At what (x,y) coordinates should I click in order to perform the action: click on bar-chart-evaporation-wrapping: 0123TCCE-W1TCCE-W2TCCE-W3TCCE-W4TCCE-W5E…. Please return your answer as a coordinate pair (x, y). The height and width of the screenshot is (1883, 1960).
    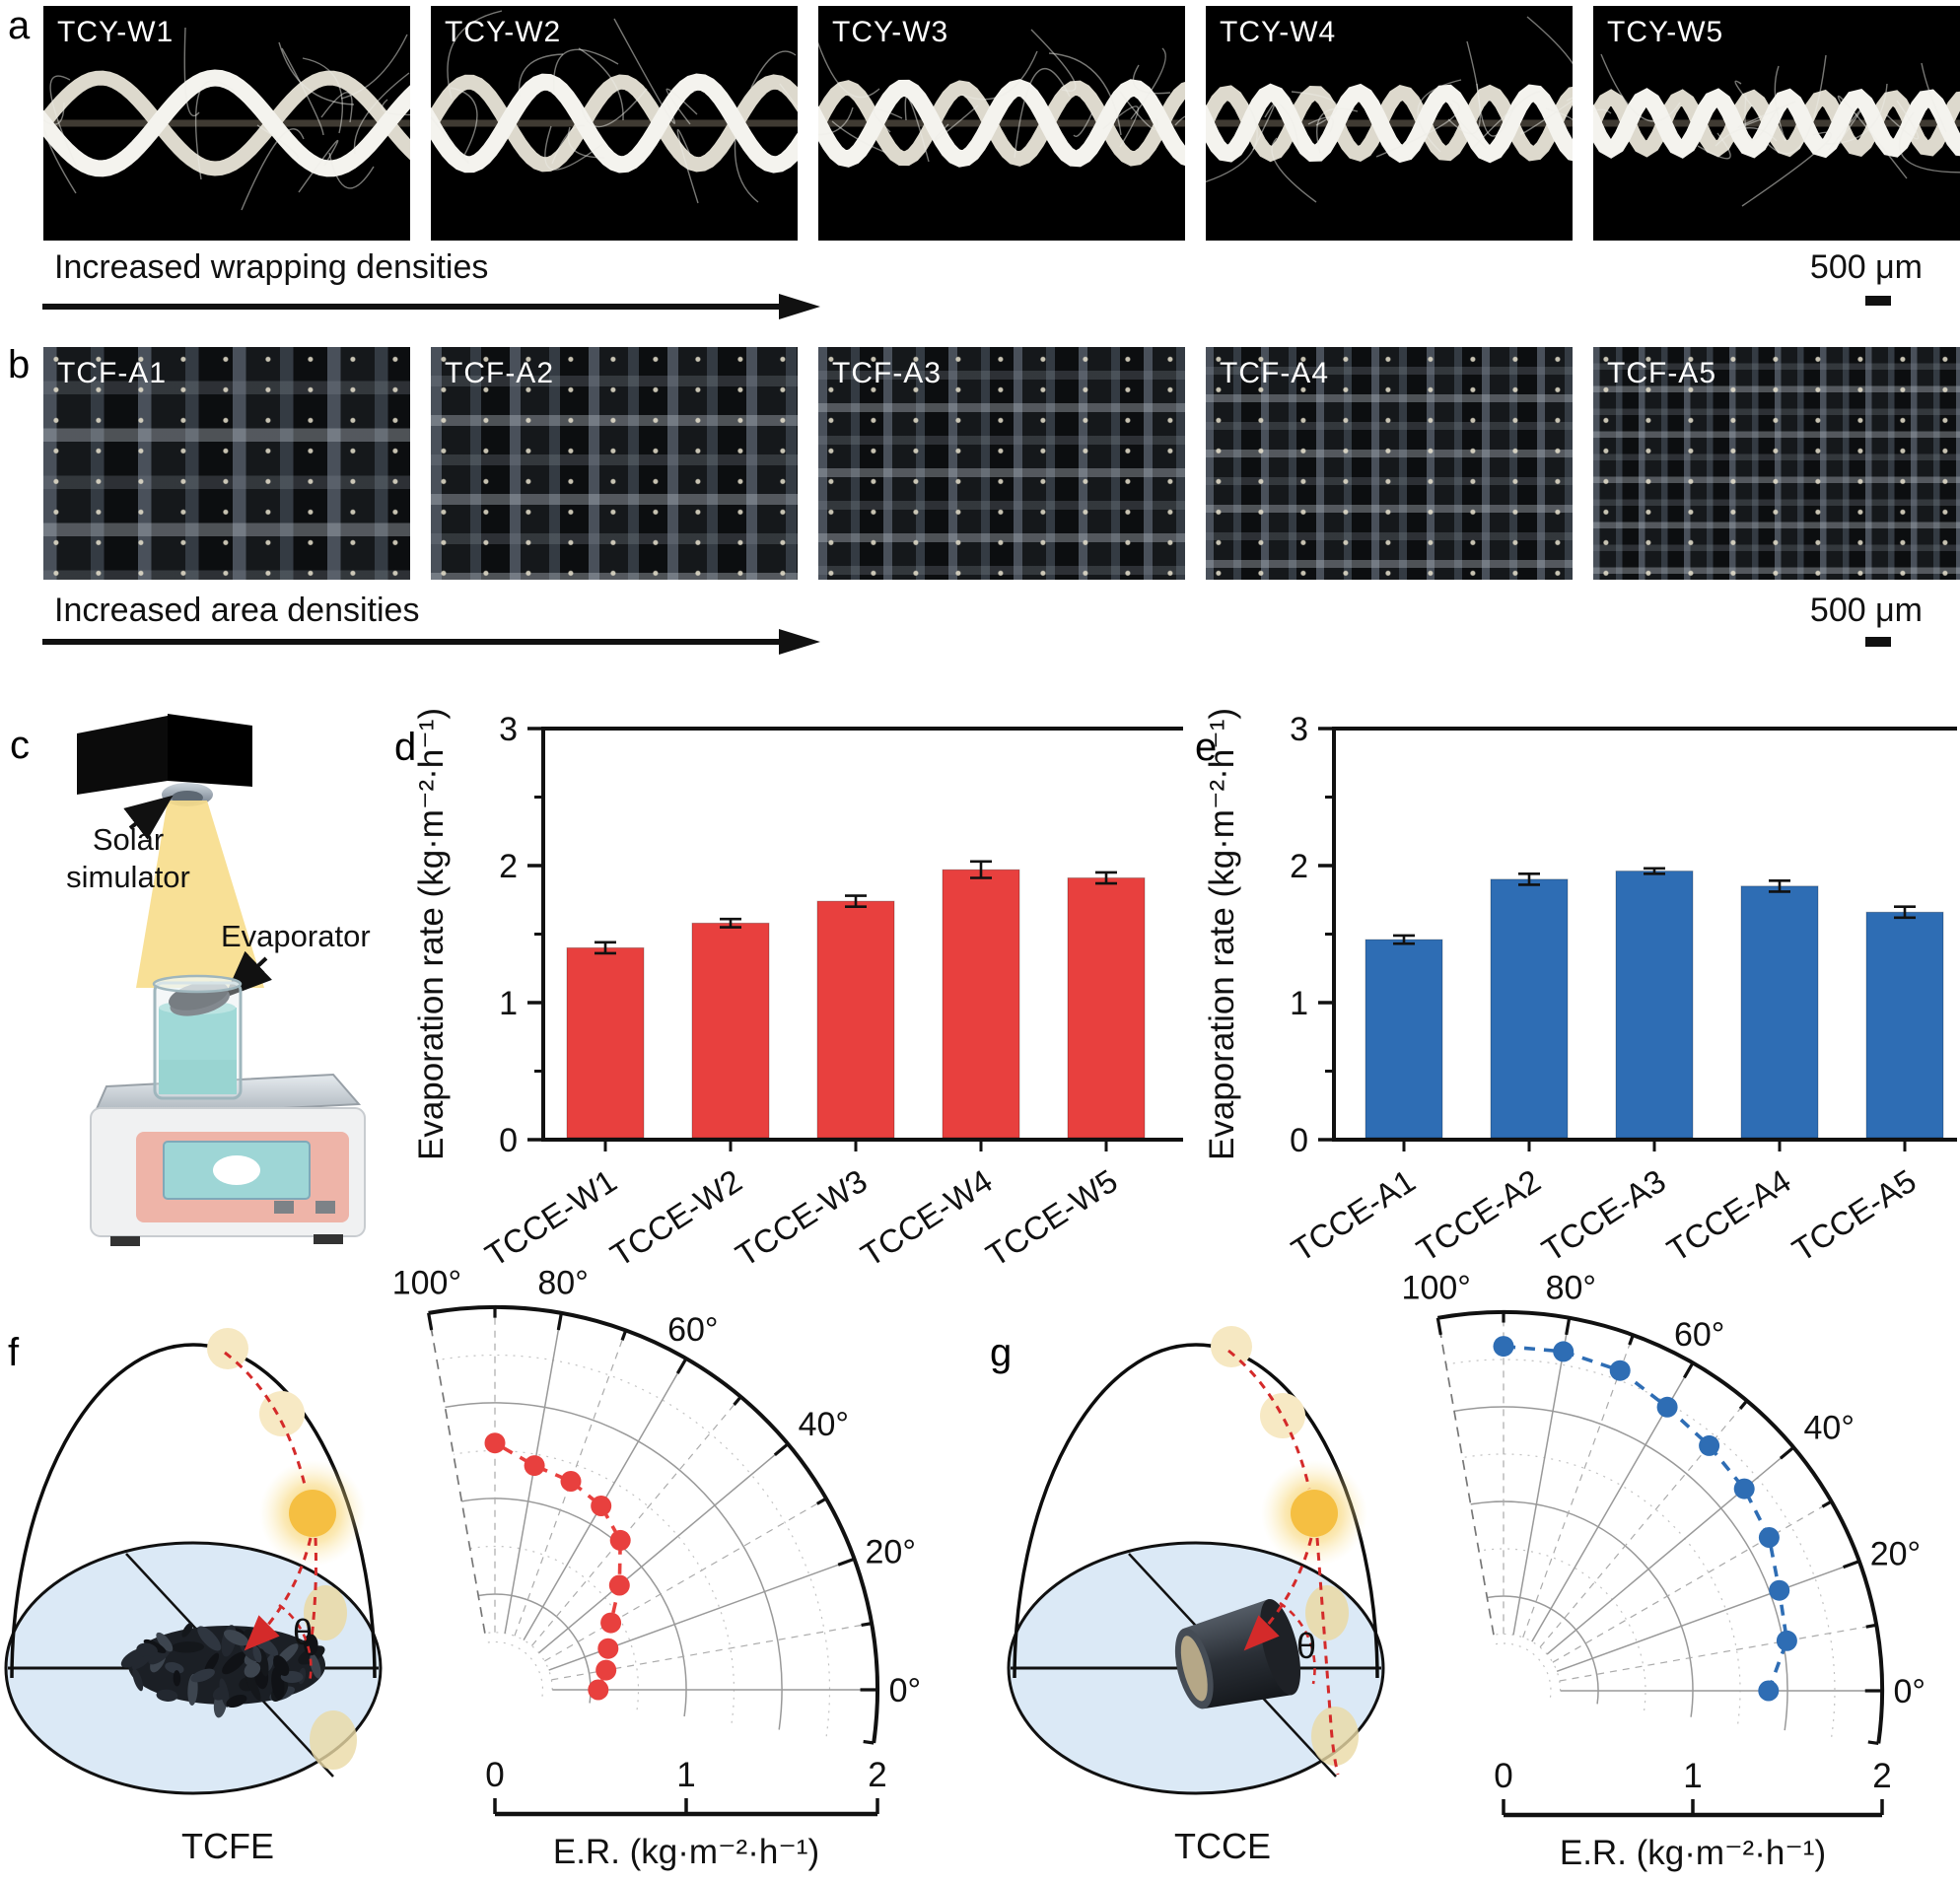
    Looking at the image, I should click on (797, 991).